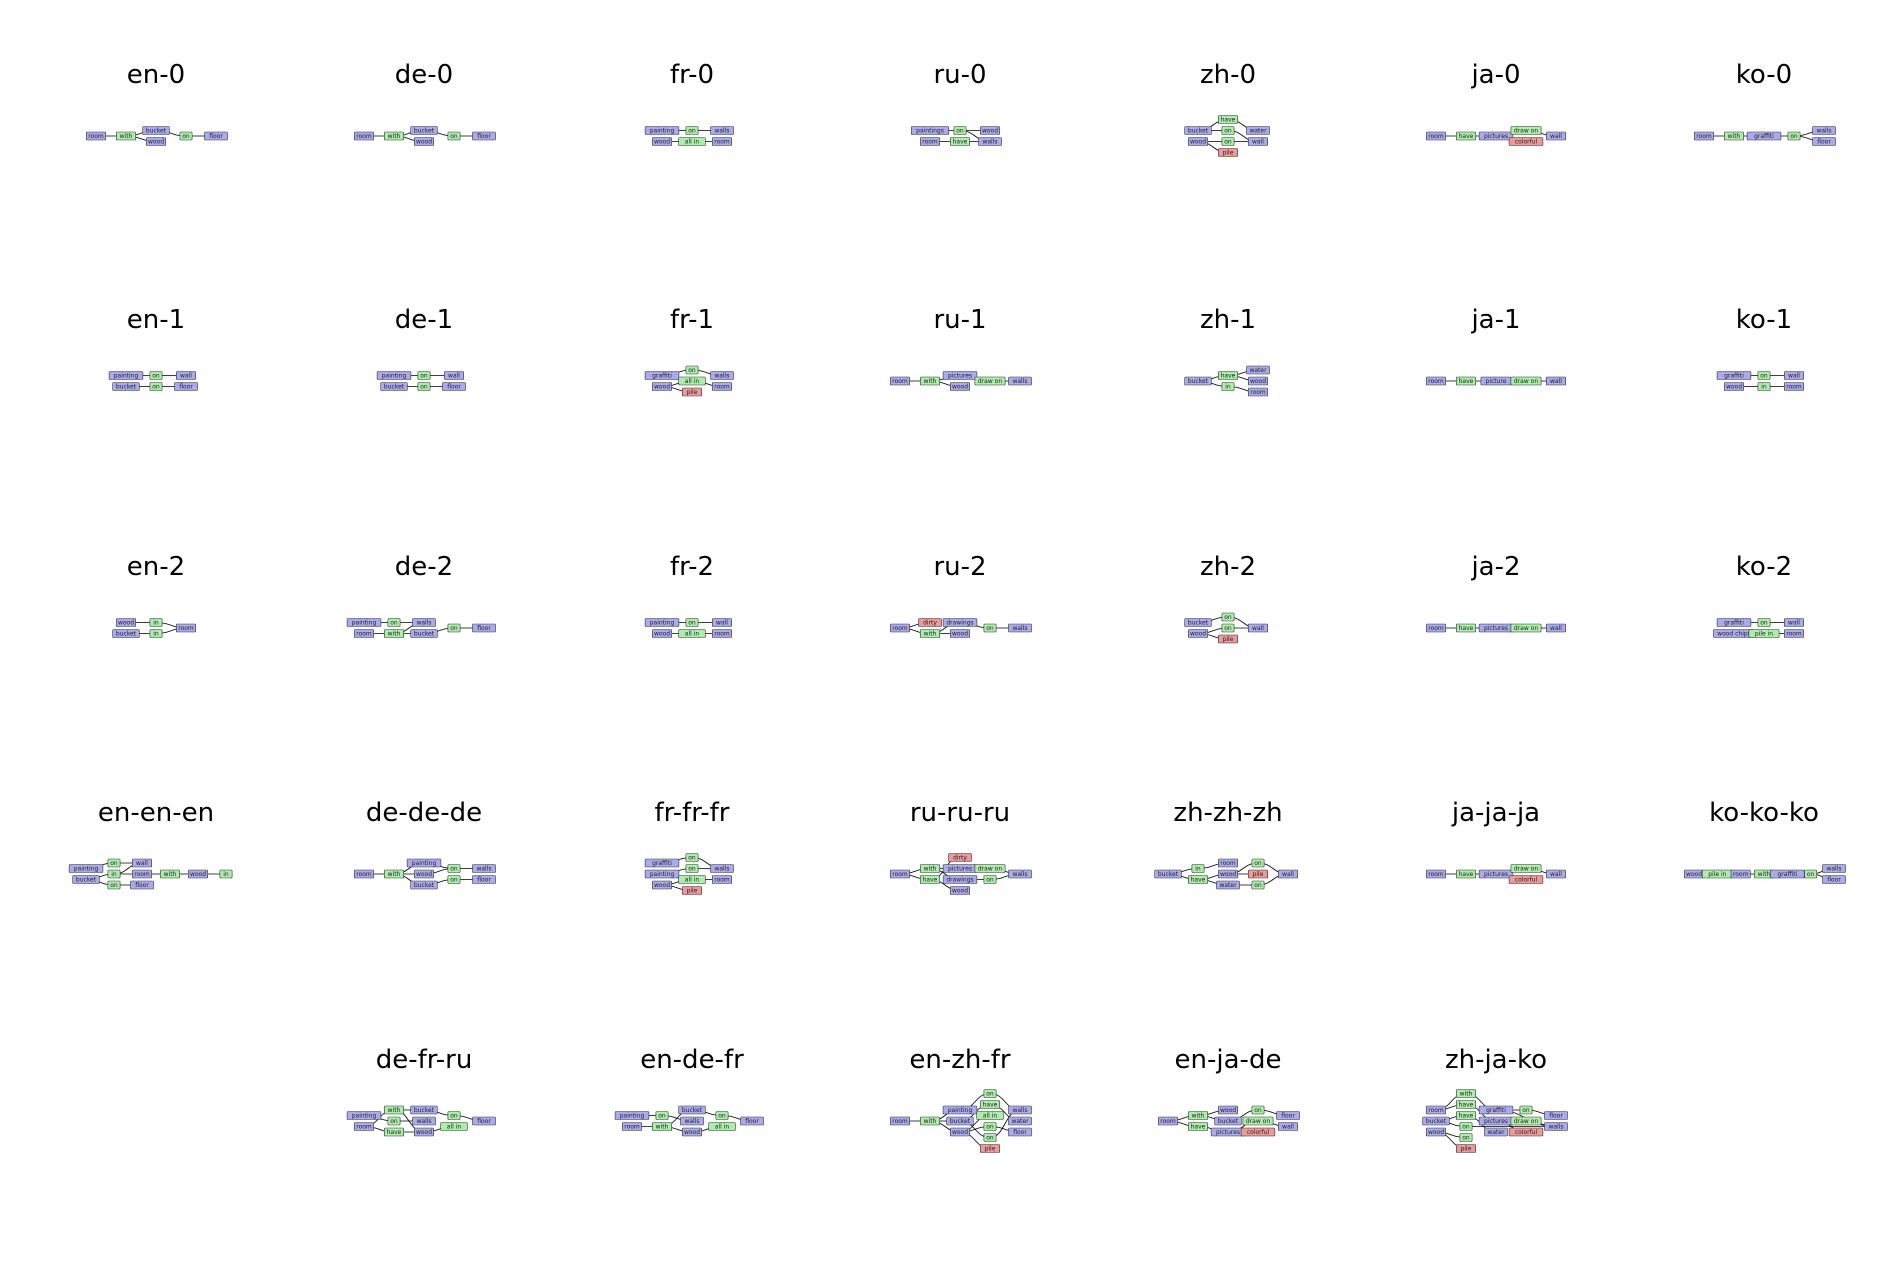  What do you see at coordinates (692, 381) in the screenshot?
I see `node-label: all in` at bounding box center [692, 381].